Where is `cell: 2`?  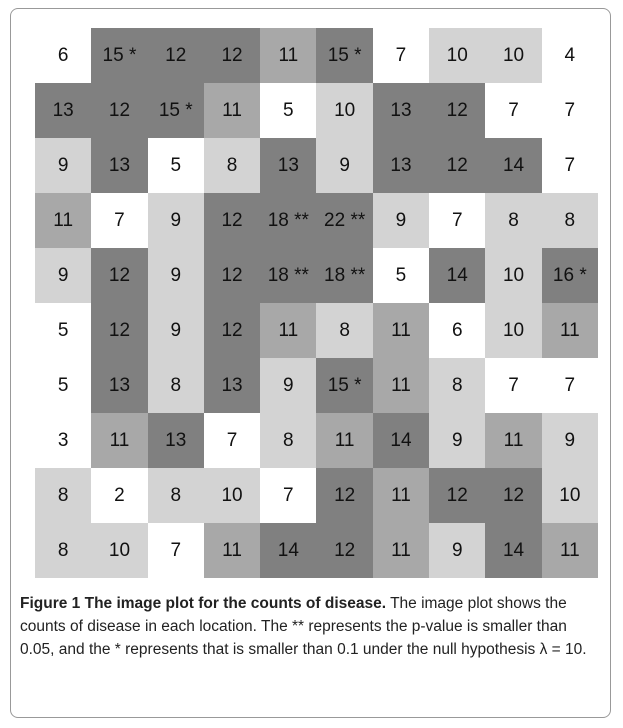 cell: 2 is located at coordinates (119, 495).